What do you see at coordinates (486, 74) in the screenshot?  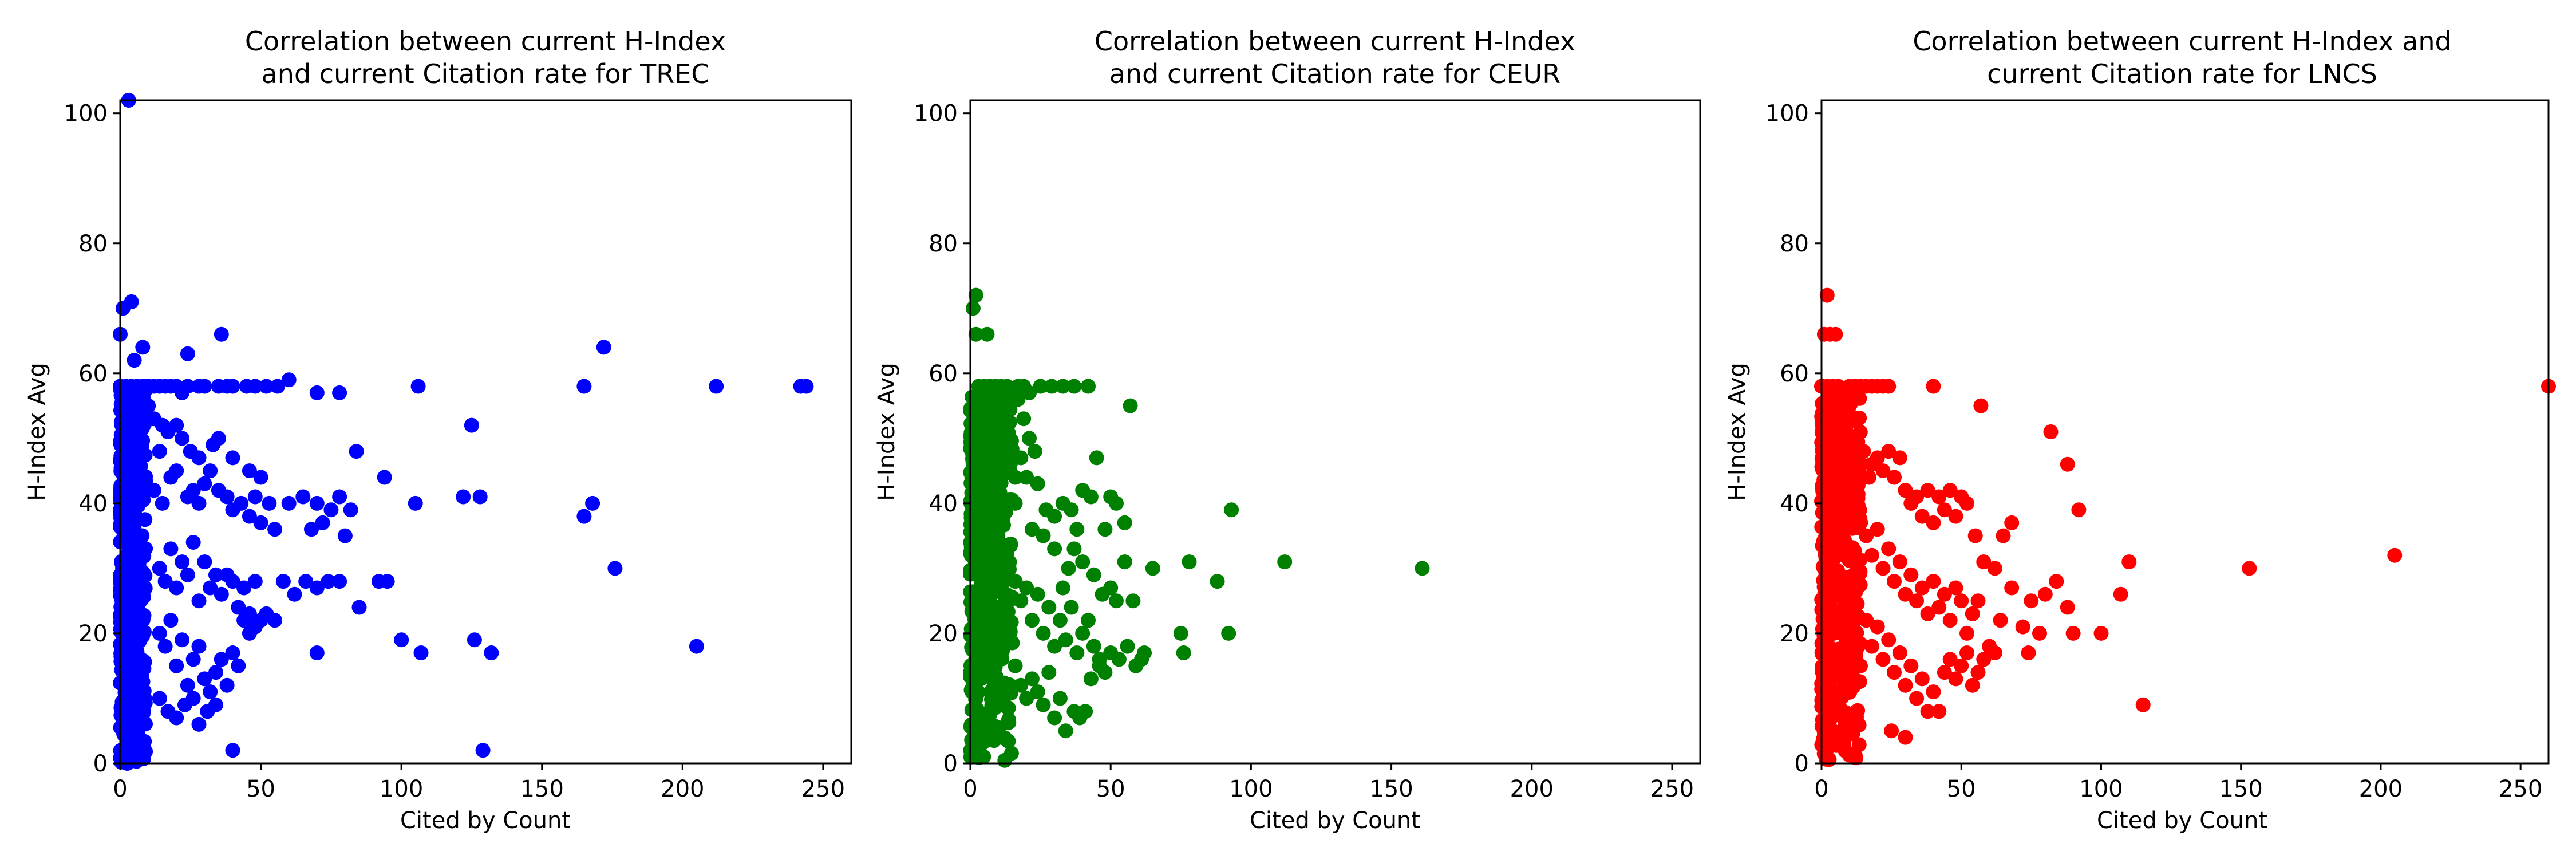 I see `chart-title-line2: and current Citation rate for TREC` at bounding box center [486, 74].